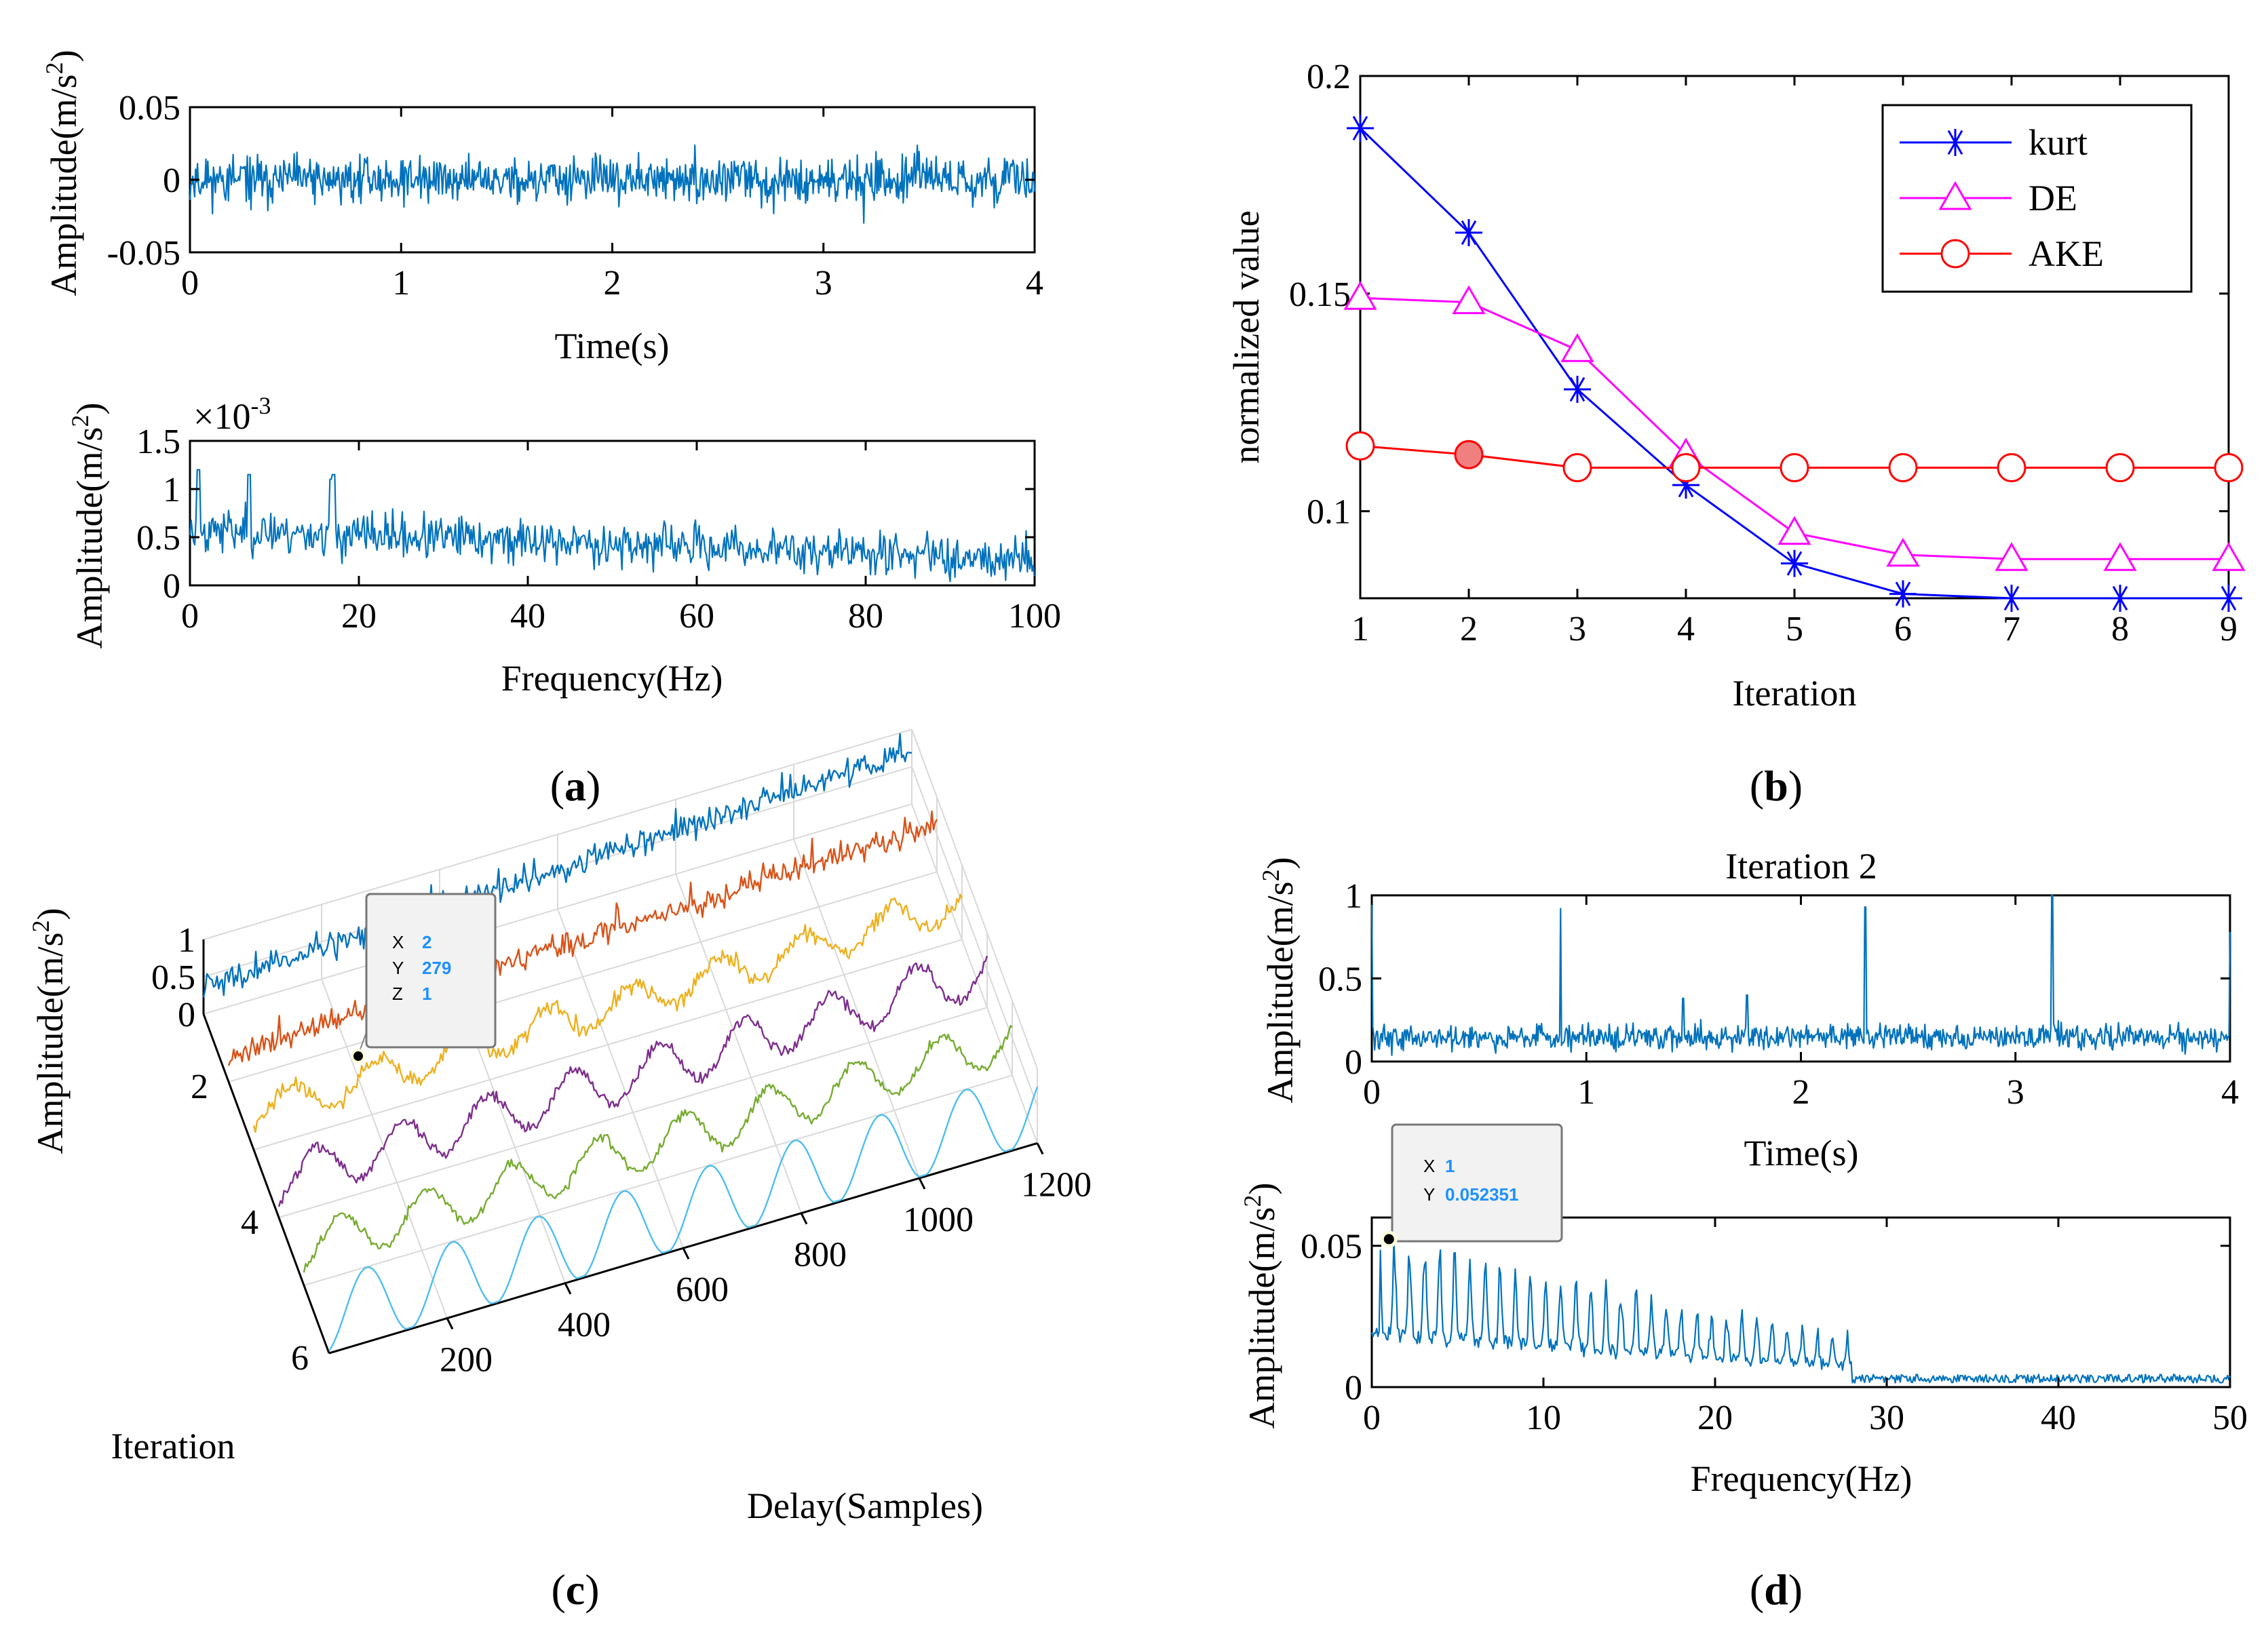 The height and width of the screenshot is (1634, 2268). What do you see at coordinates (2120, 629) in the screenshot?
I see `x-tick-label: 8` at bounding box center [2120, 629].